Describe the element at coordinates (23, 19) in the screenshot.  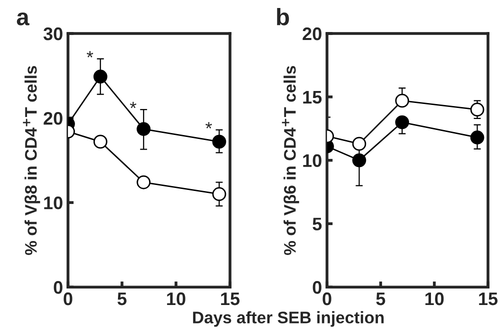
I see `chart-title: a` at that location.